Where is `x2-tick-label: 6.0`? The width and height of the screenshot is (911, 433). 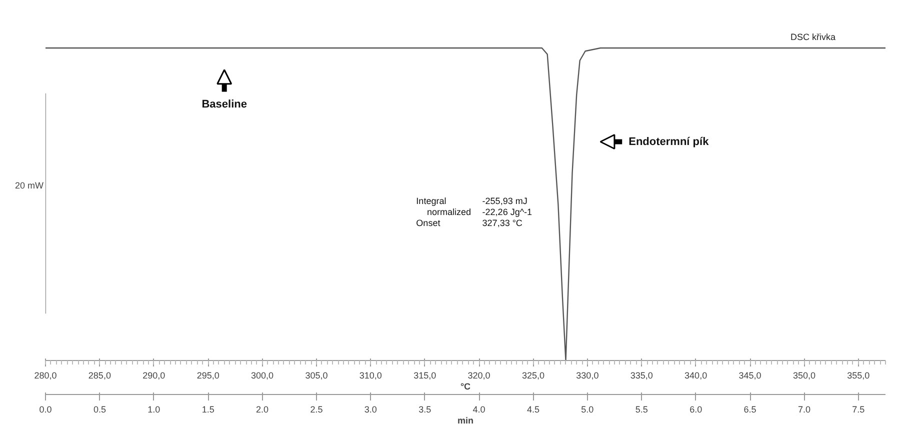
x2-tick-label: 6.0 is located at coordinates (696, 409).